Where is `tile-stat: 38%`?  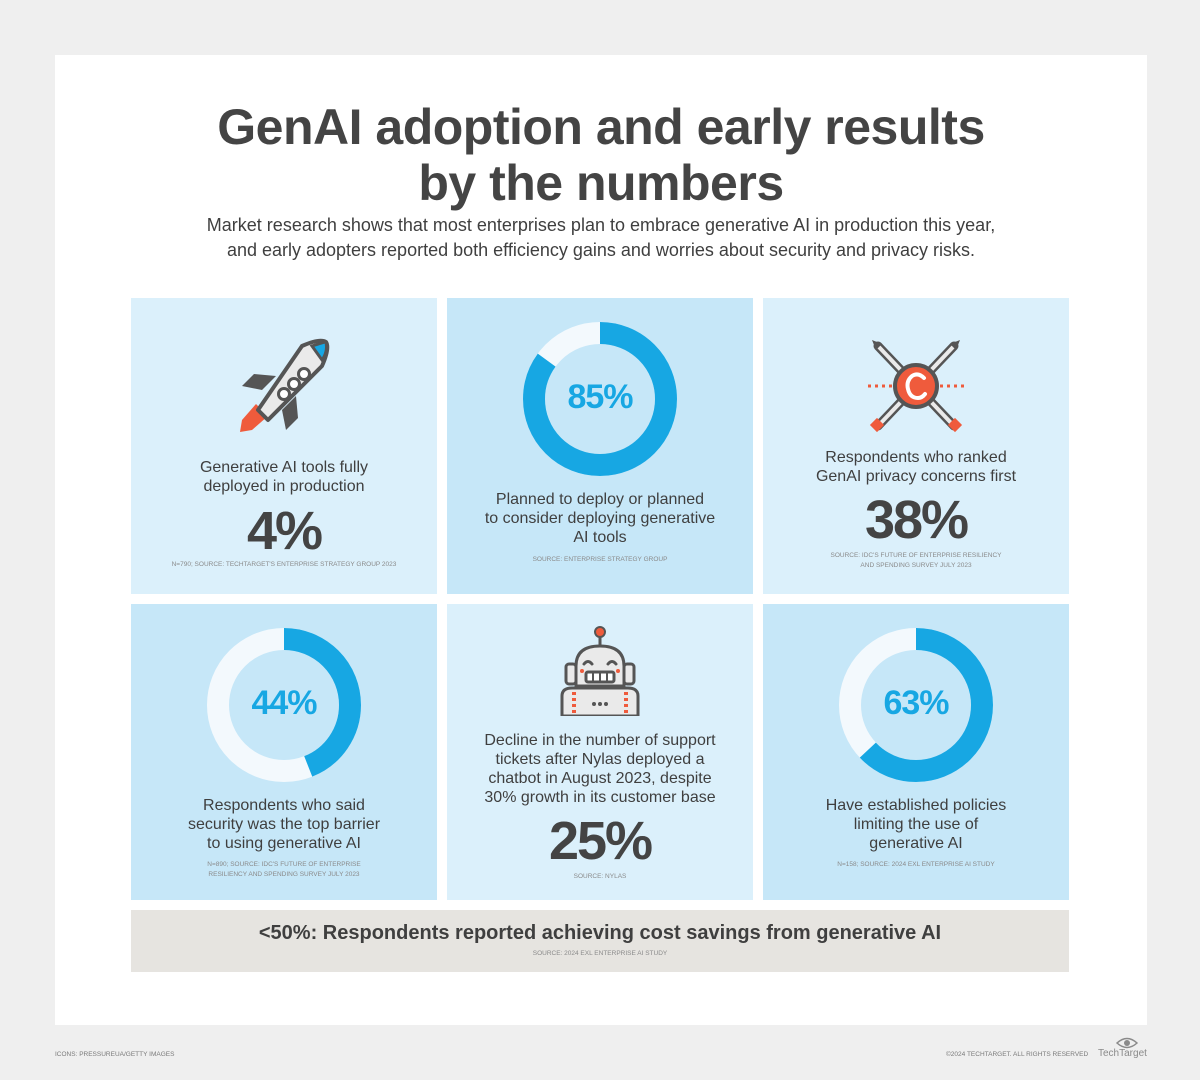
tile-stat: 38% is located at coordinates (916, 520).